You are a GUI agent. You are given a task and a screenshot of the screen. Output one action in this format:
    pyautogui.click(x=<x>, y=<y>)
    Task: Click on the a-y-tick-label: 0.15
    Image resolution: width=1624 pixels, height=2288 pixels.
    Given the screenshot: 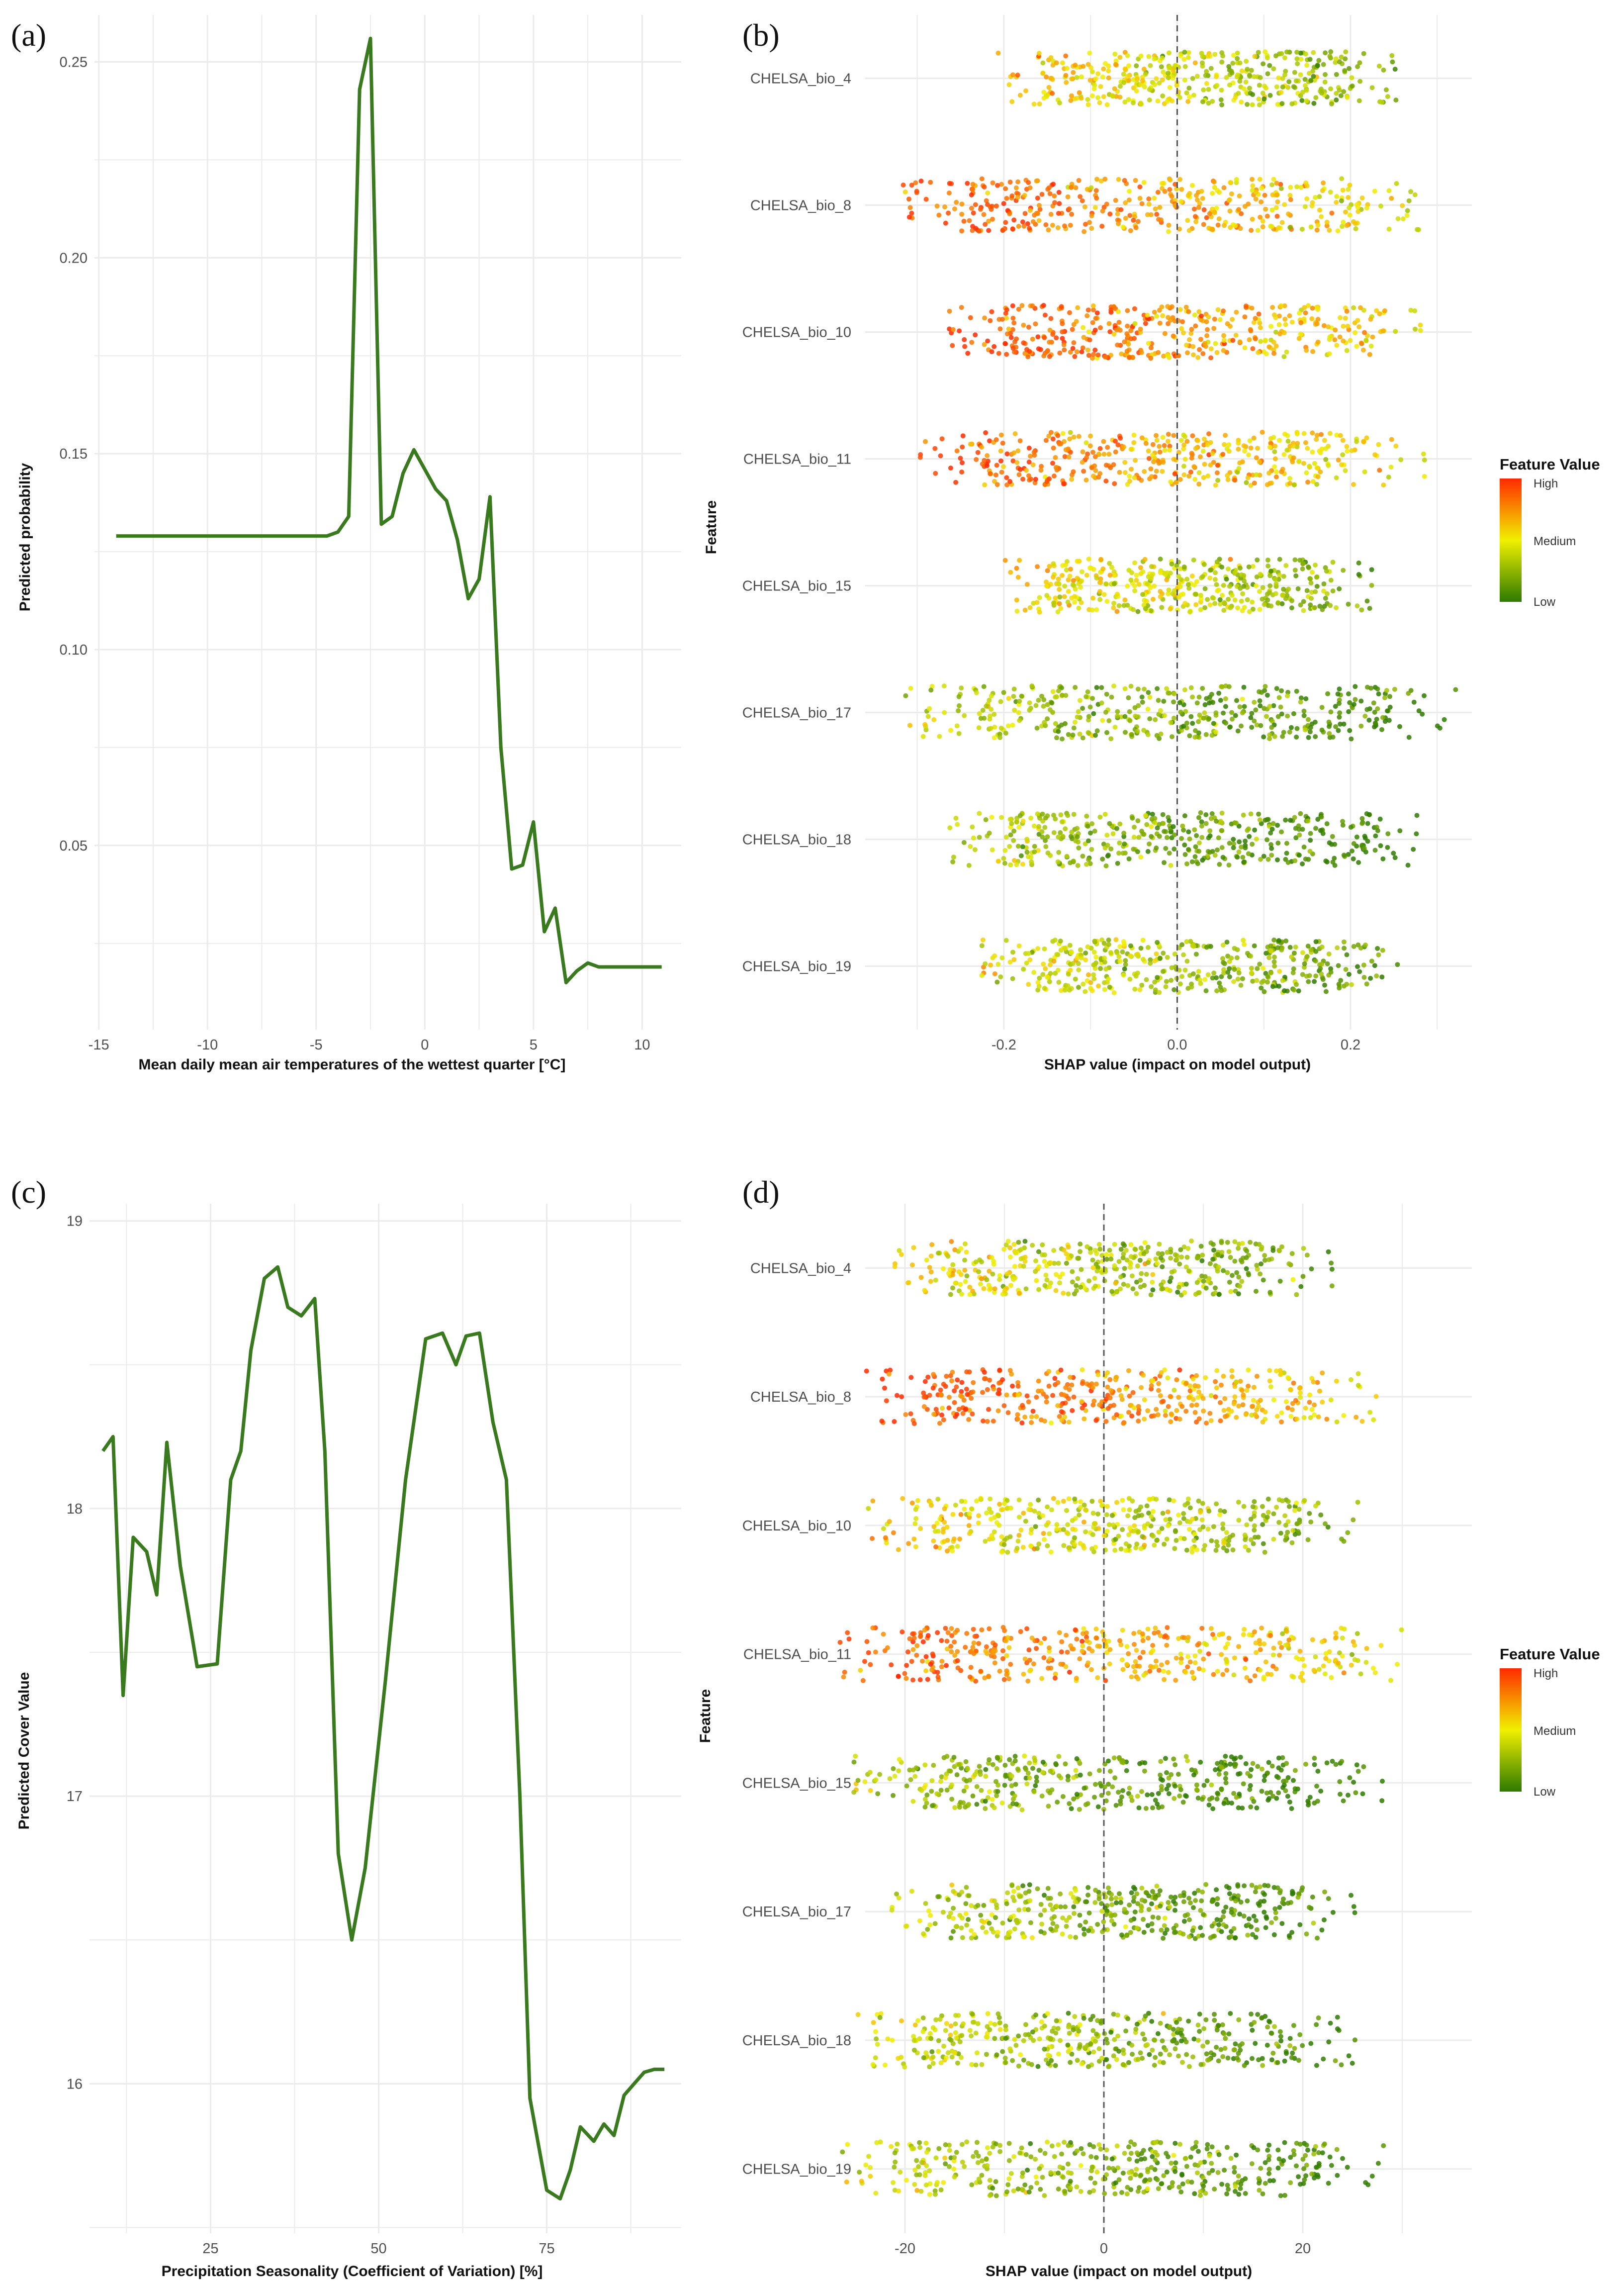 What is the action you would take?
    pyautogui.click(x=74, y=454)
    